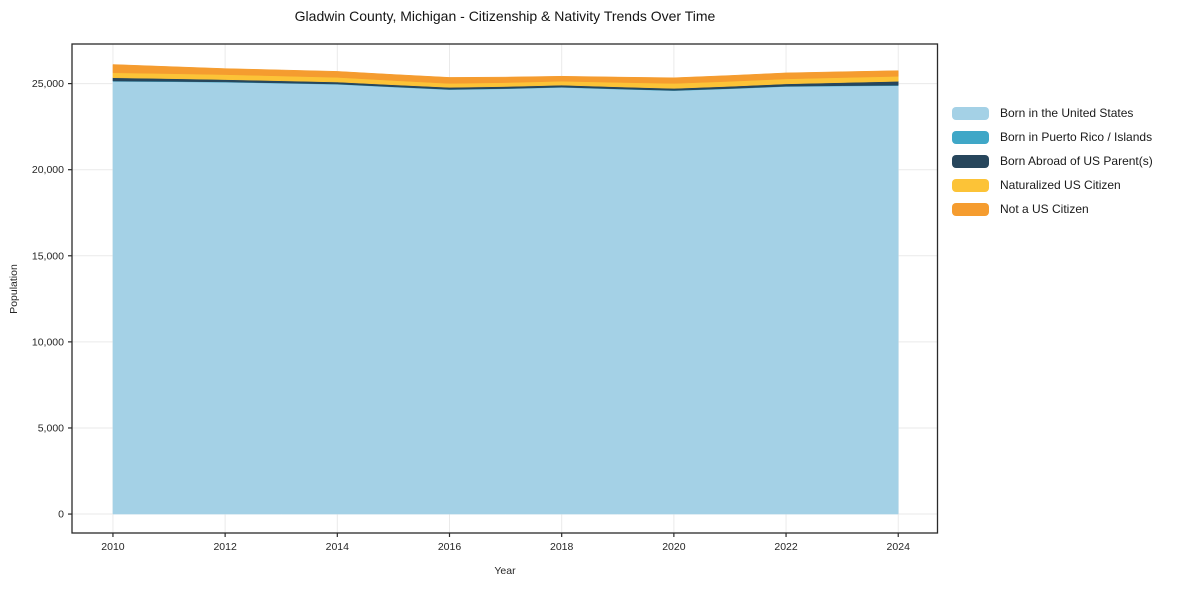  What do you see at coordinates (48, 342) in the screenshot?
I see `y-tick-label: 10,000` at bounding box center [48, 342].